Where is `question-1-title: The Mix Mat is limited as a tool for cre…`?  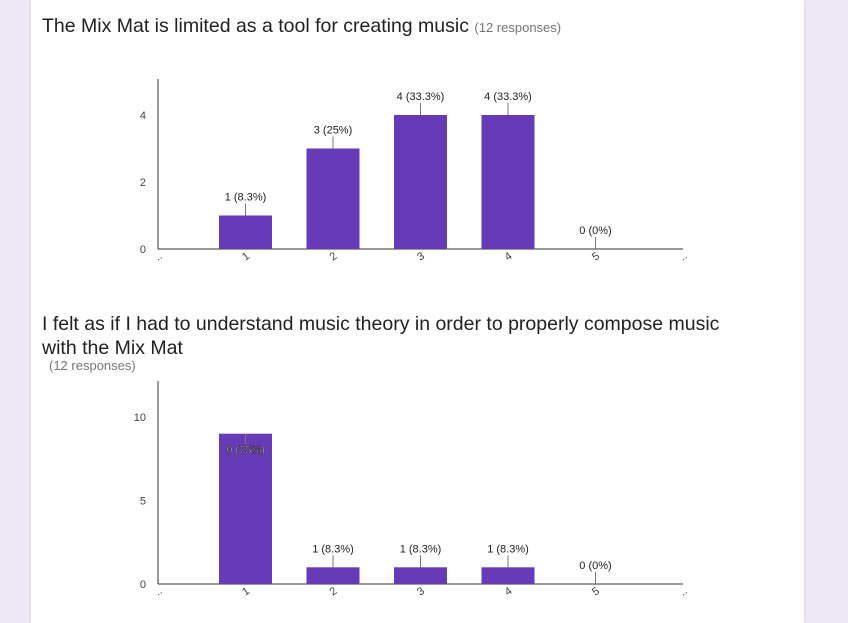 question-1-title: The Mix Mat is limited as a tool for cre… is located at coordinates (301, 27).